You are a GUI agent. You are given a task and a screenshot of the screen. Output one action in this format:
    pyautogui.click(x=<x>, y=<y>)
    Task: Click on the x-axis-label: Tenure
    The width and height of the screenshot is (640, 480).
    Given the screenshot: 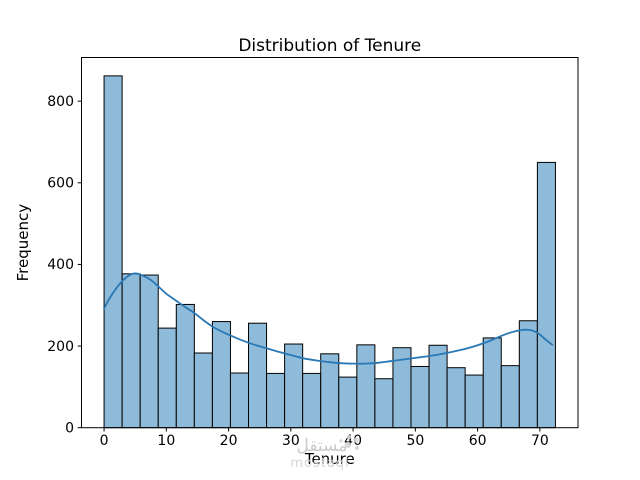 What is the action you would take?
    pyautogui.click(x=329, y=459)
    